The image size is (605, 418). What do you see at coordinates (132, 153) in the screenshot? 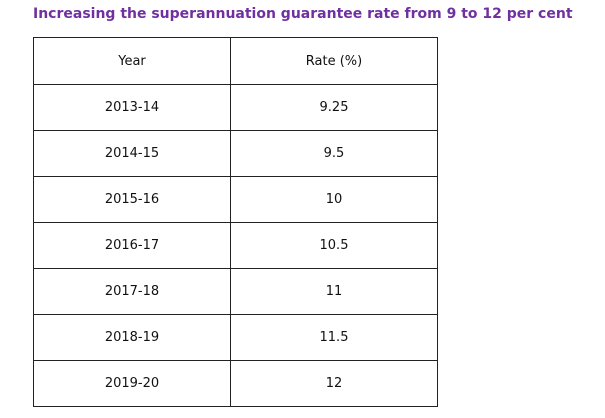
I see `year-cell: 2014-15` at bounding box center [132, 153].